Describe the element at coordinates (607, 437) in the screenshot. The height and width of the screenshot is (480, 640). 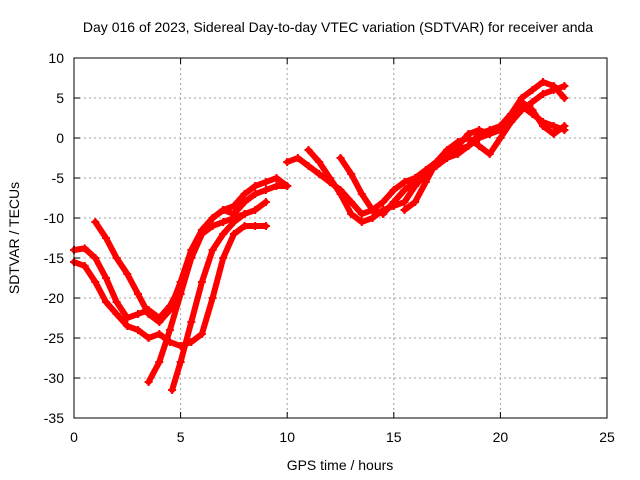
I see `x-tick-label: 25` at that location.